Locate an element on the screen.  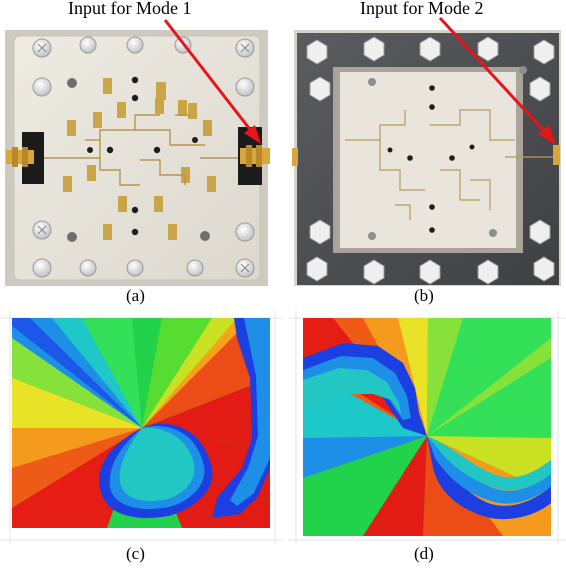
annotation-mode1: Input for Mode 1 is located at coordinates (130, 9).